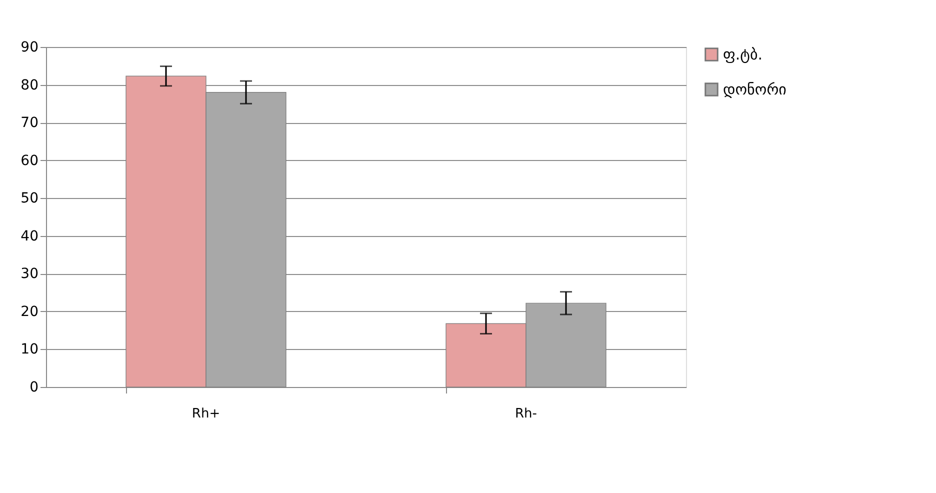 The height and width of the screenshot is (493, 936). Describe the element at coordinates (29, 312) in the screenshot. I see `y-tick-label: 20` at that location.